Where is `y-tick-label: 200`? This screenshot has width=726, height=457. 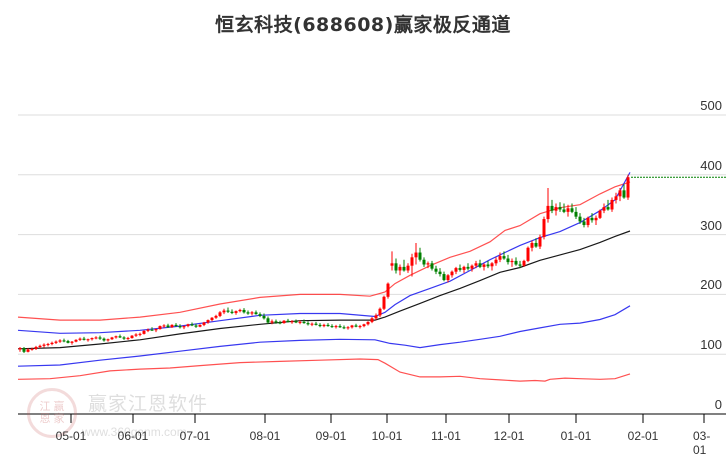
y-tick-label: 200 is located at coordinates (711, 285).